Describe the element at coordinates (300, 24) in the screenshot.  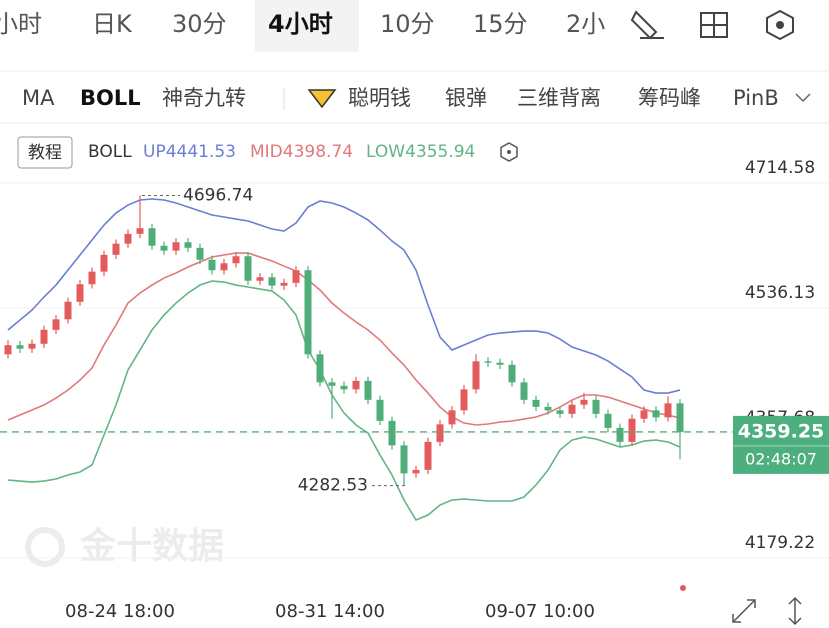
I see `tab-selected: 4小时` at that location.